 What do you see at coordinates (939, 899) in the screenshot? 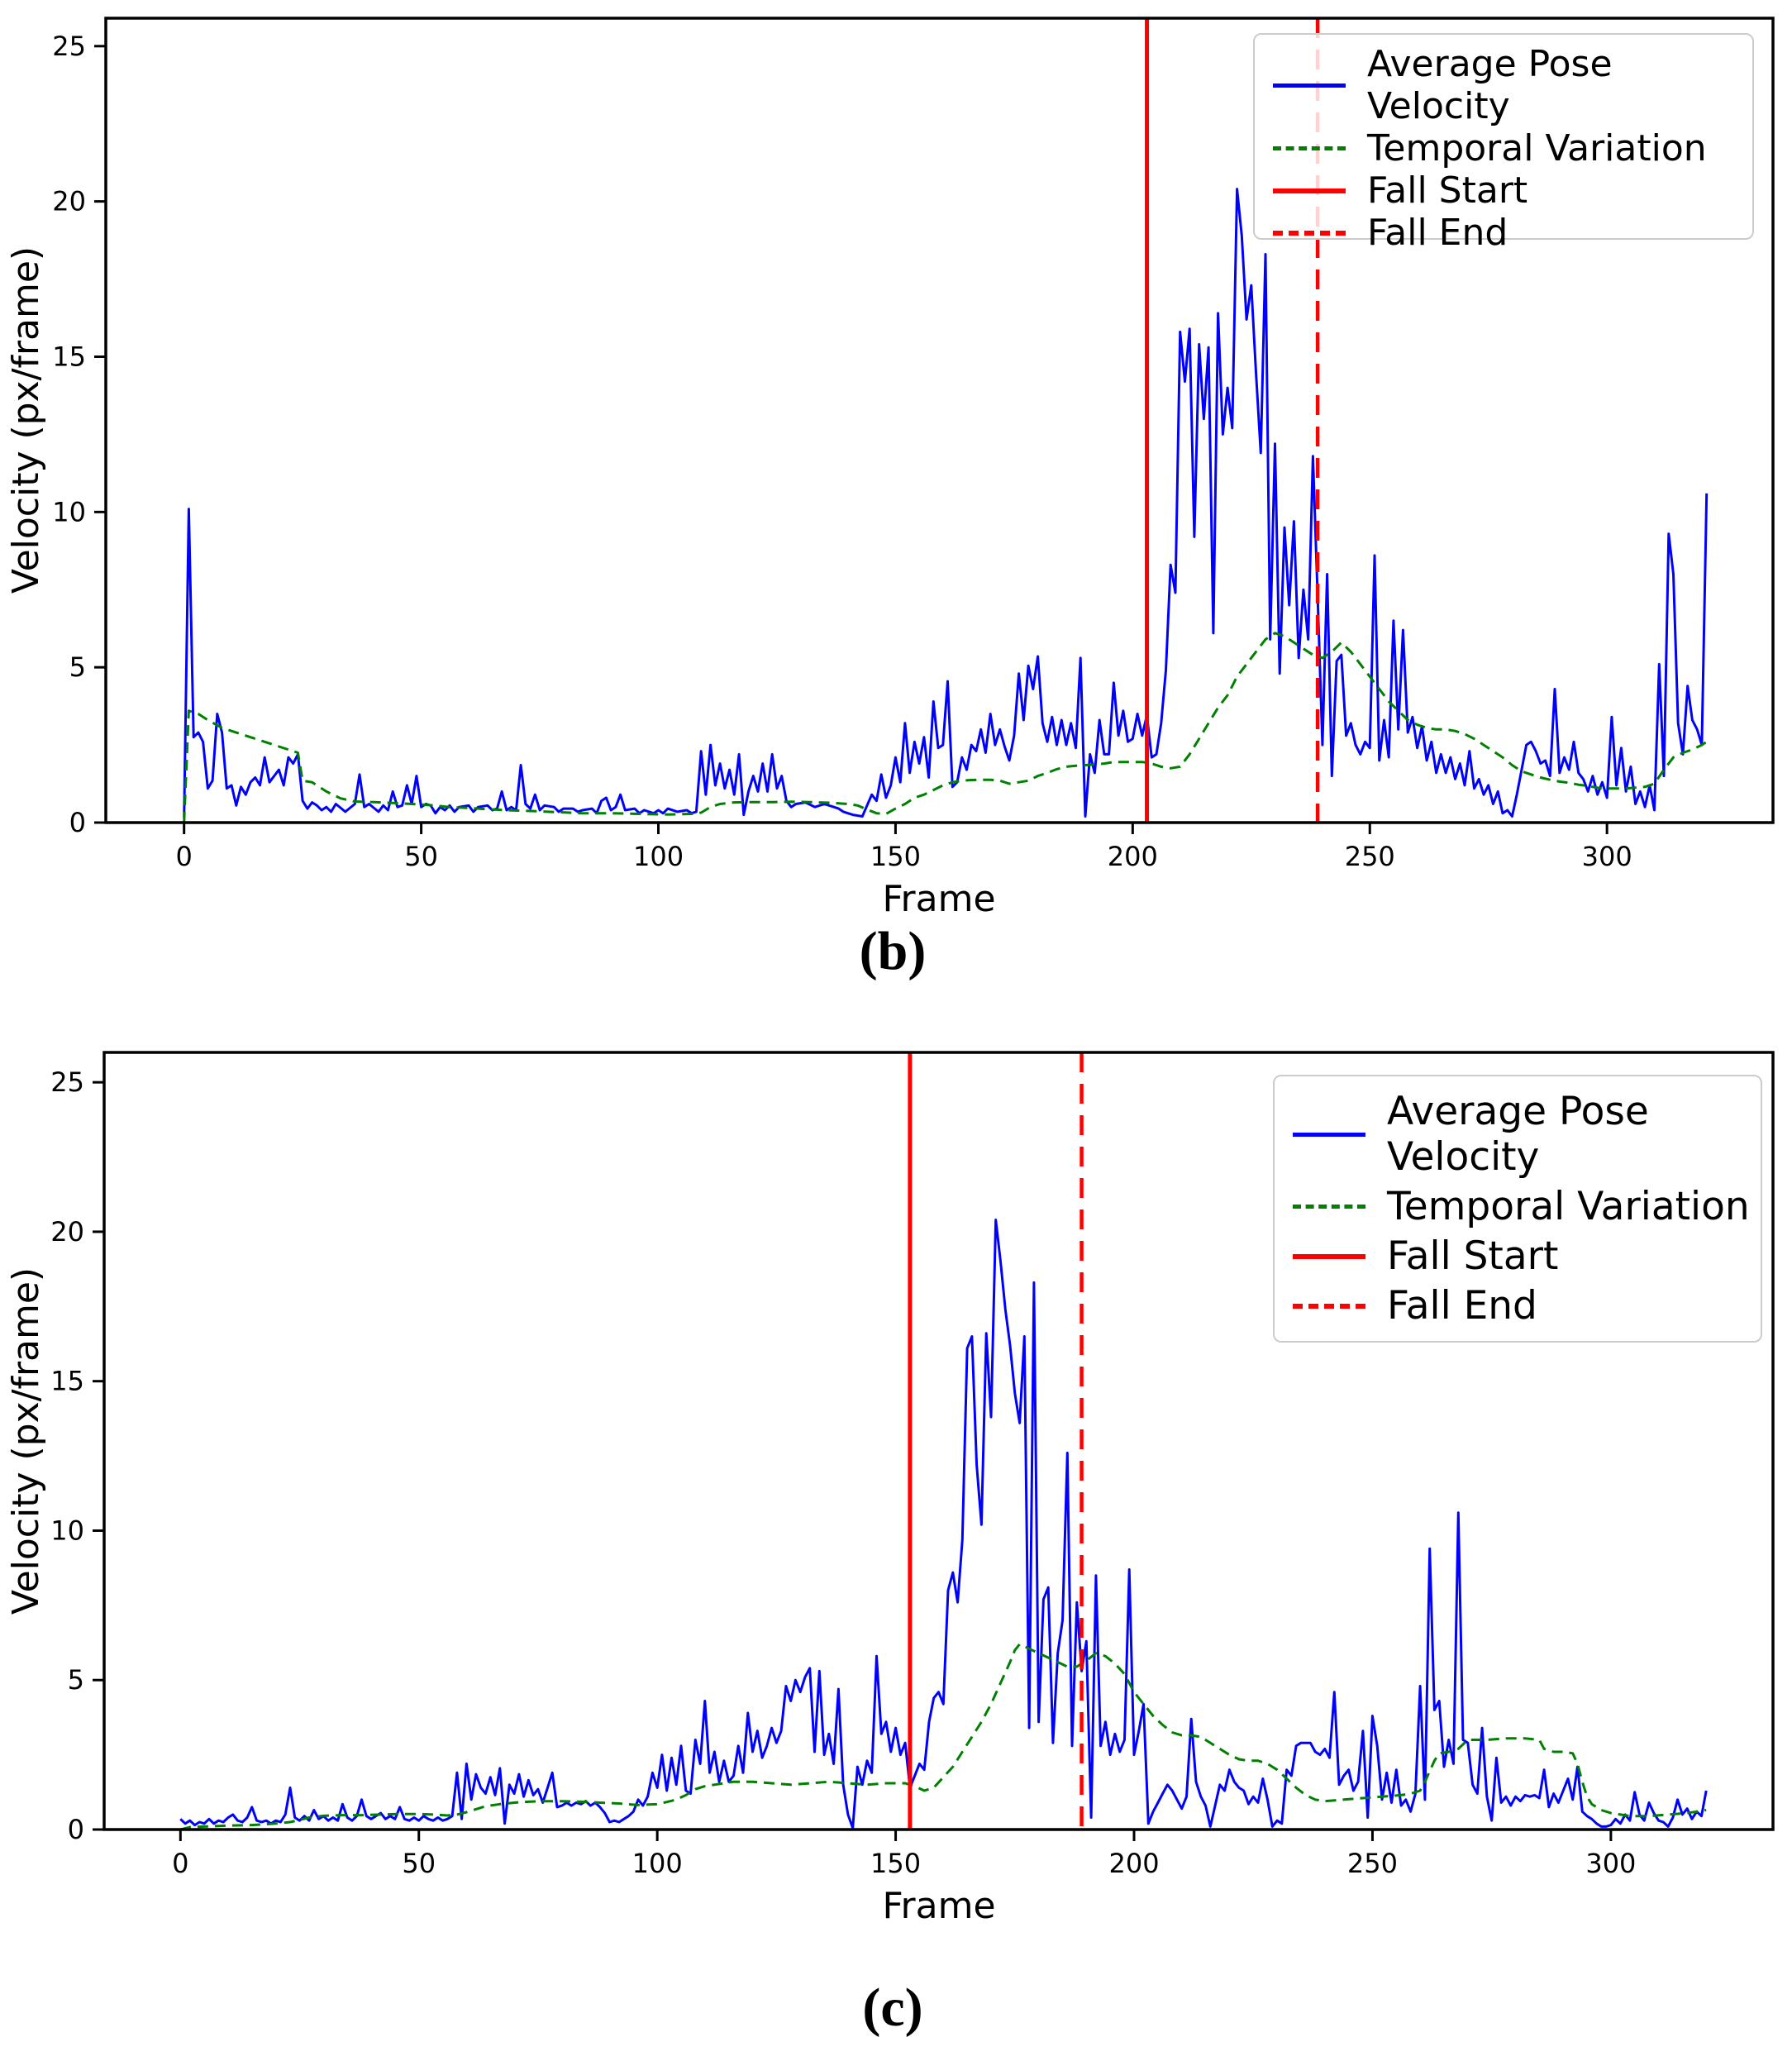
I see `chart-b-xlabel: Frame` at bounding box center [939, 899].